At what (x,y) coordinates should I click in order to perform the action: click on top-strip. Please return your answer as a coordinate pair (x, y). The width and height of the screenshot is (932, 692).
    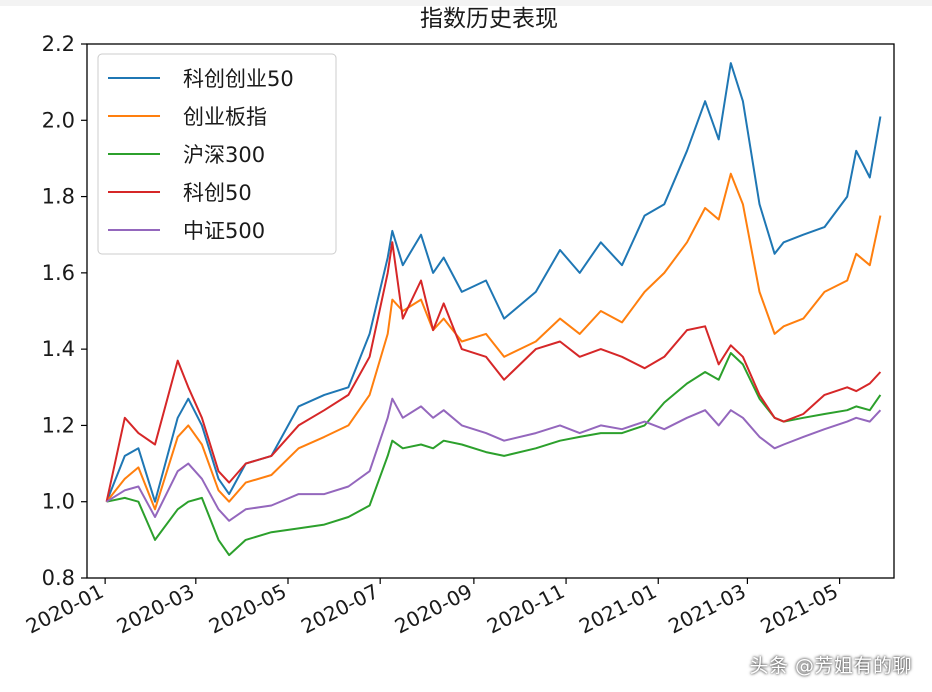
    Looking at the image, I should click on (466, 3).